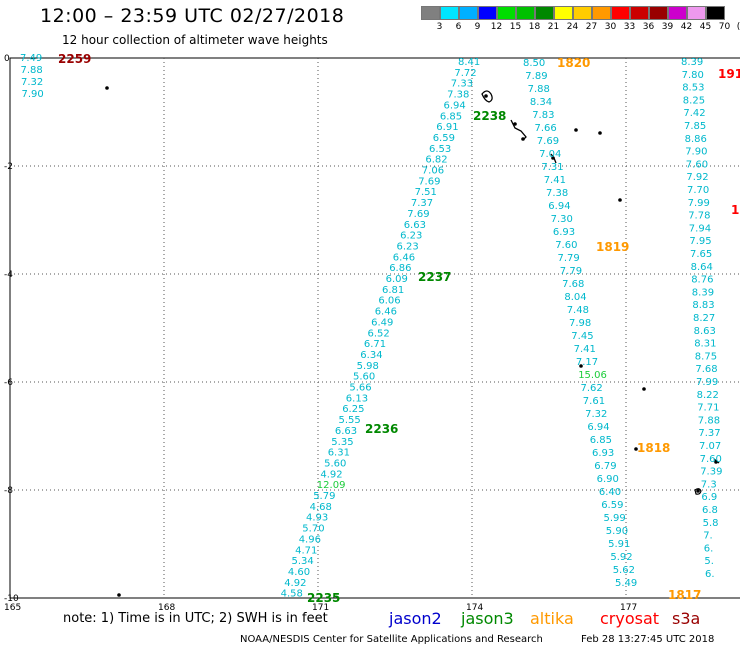 The width and height of the screenshot is (740, 650). What do you see at coordinates (489, 116) in the screenshot?
I see `pass-time-label: 2238` at bounding box center [489, 116].